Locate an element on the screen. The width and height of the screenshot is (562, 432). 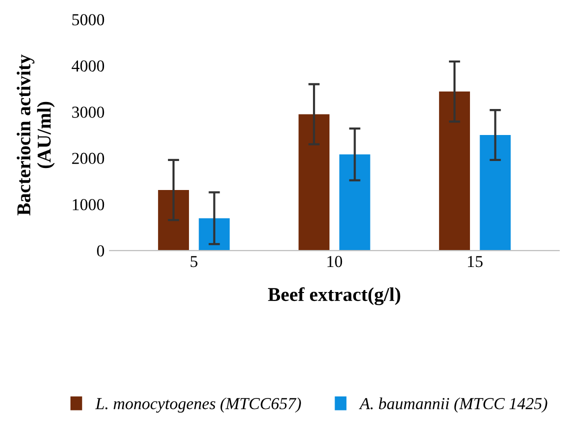
x-tick-label: 10 is located at coordinates (335, 262).